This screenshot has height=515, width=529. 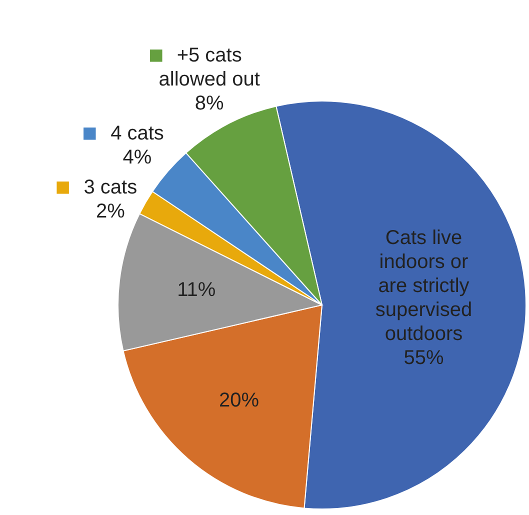 I want to click on data-label: 4%, so click(x=137, y=157).